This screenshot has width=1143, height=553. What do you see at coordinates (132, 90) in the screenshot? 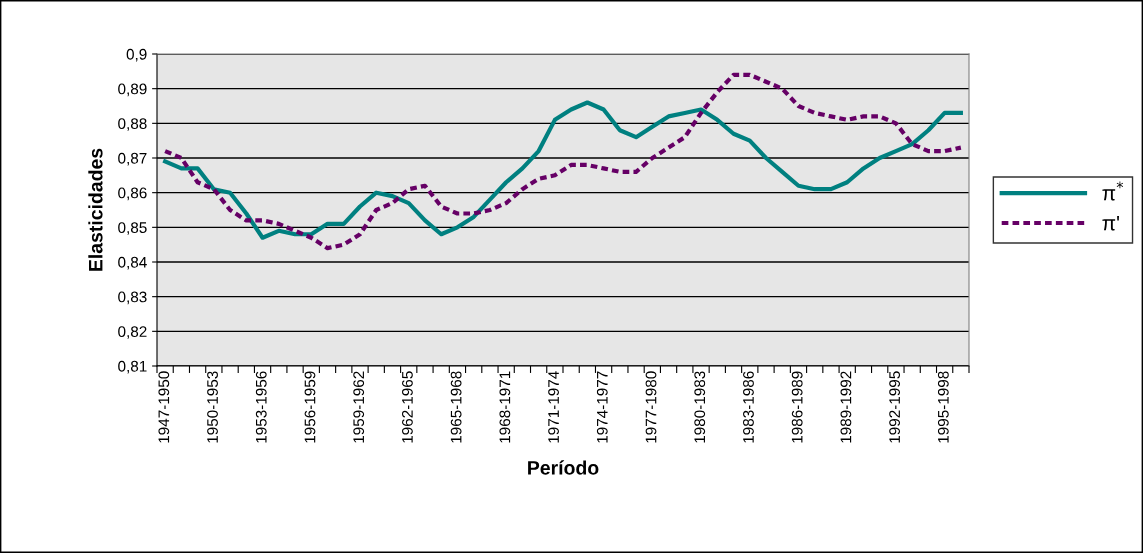
I see `y-tick-label: 0,89` at bounding box center [132, 90].